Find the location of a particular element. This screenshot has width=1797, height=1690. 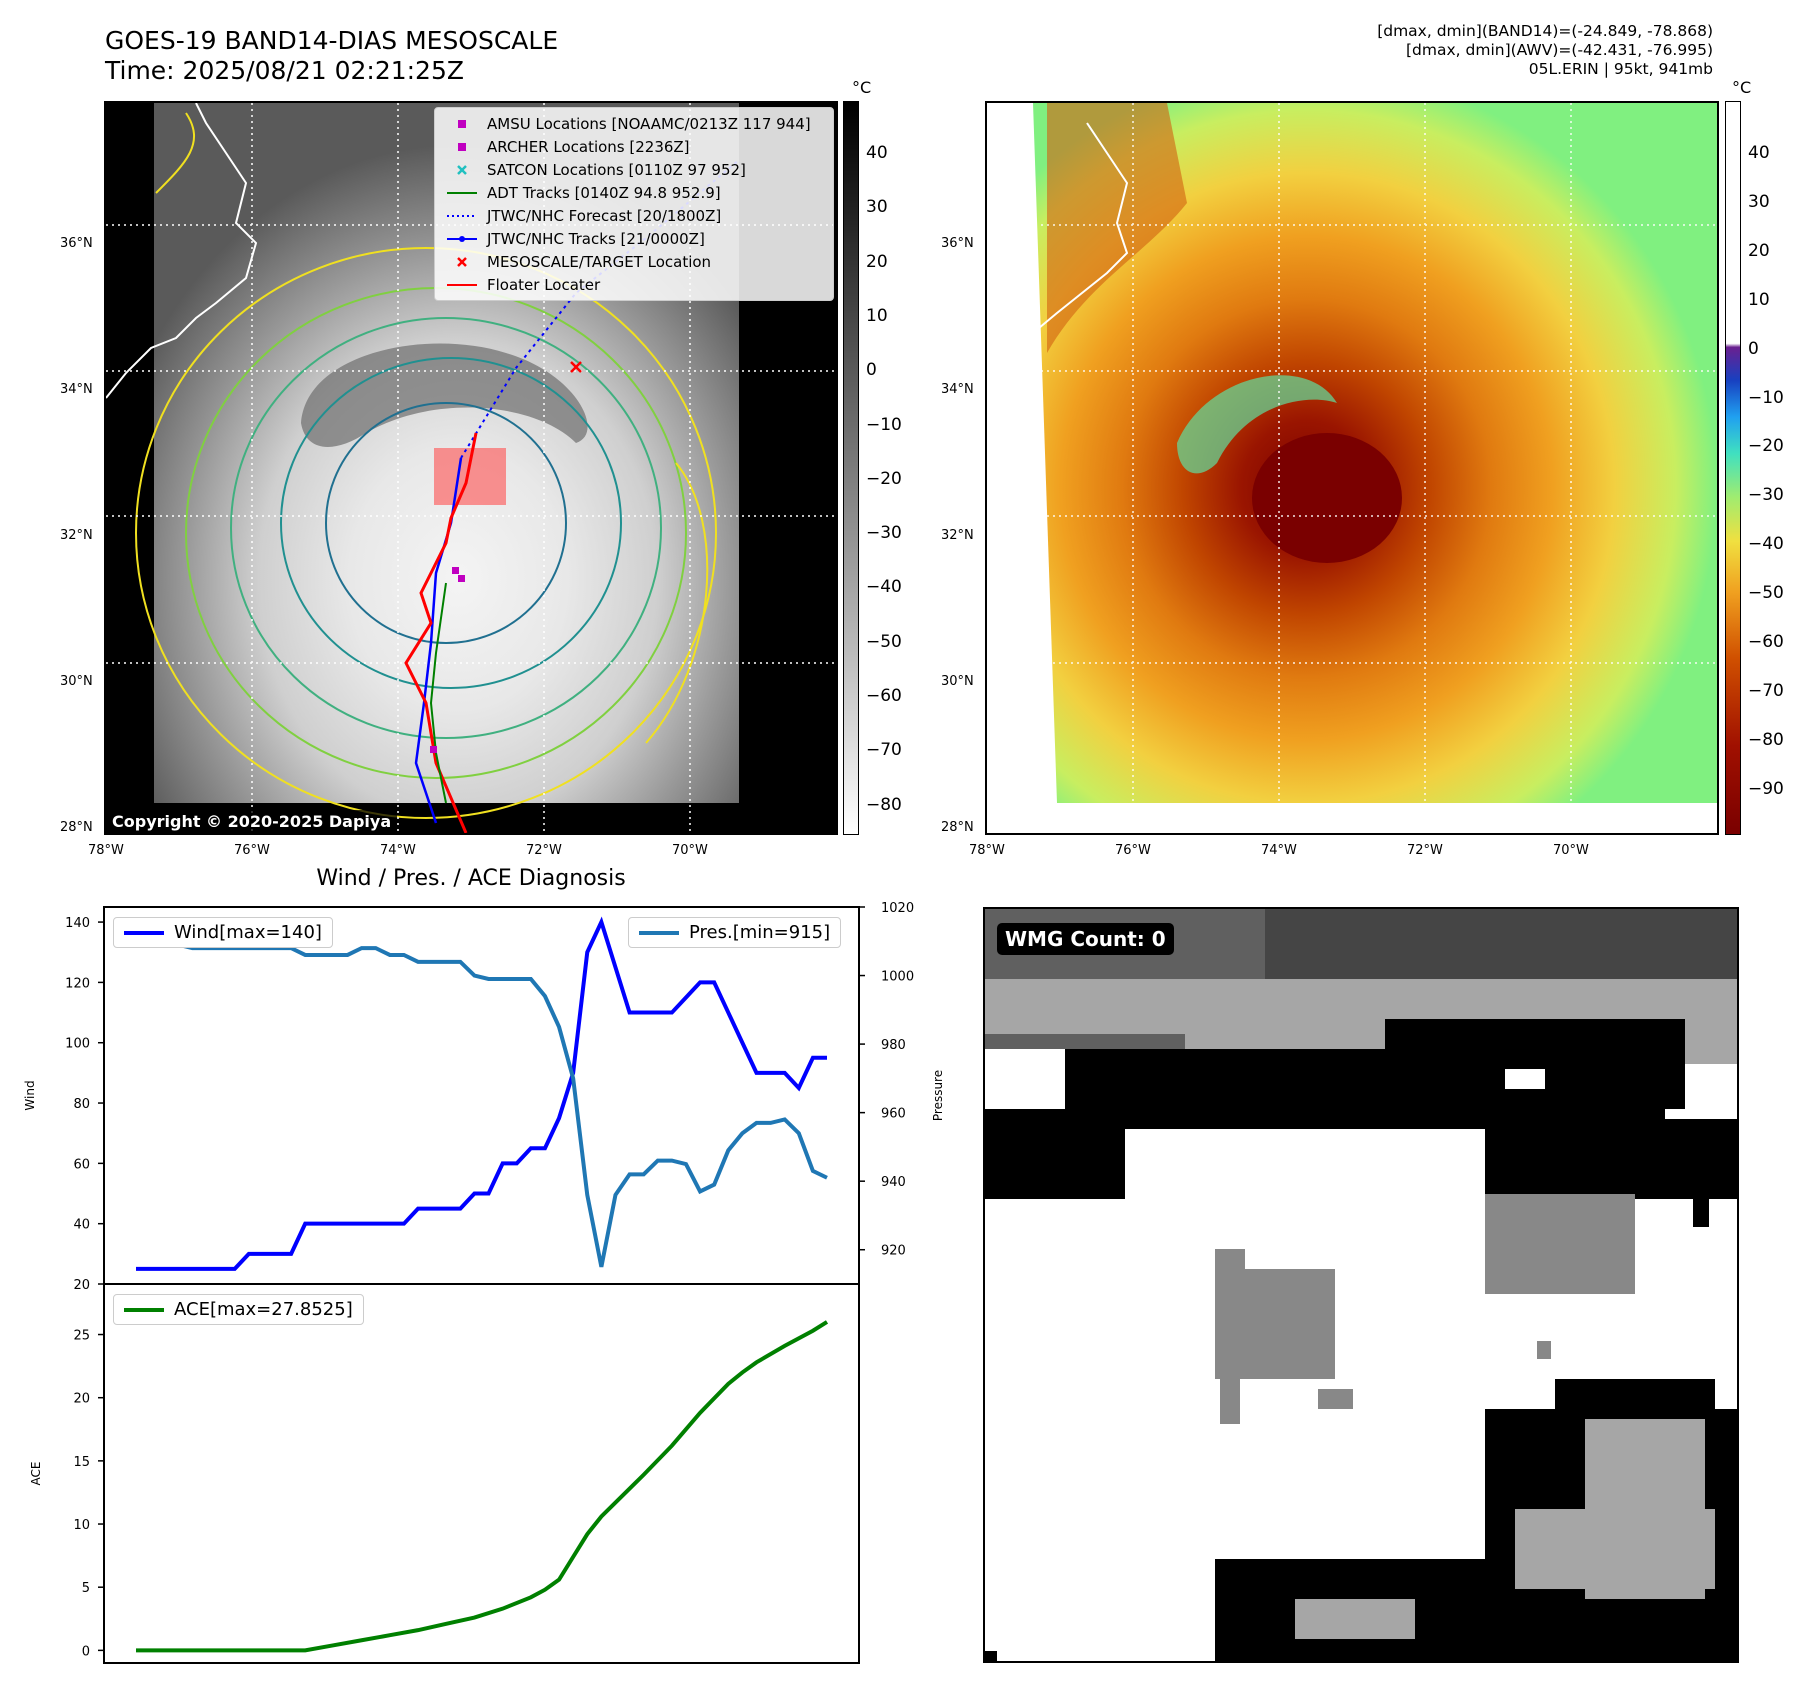

dot-line-icon is located at coordinates (462, 239).